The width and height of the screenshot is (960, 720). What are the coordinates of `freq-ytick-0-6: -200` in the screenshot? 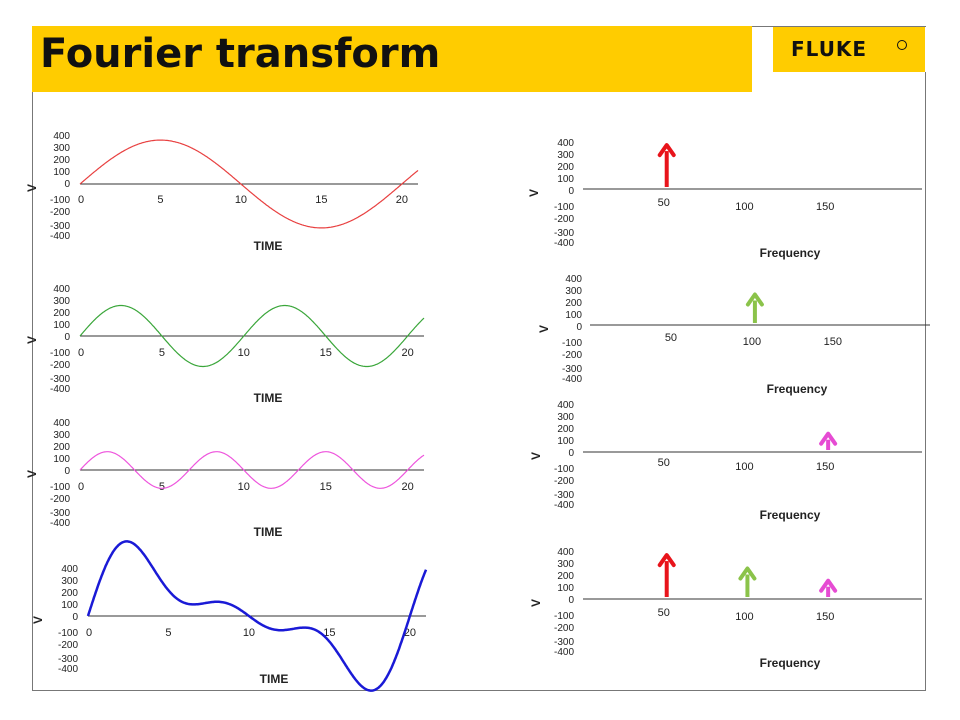 It's located at (564, 219).